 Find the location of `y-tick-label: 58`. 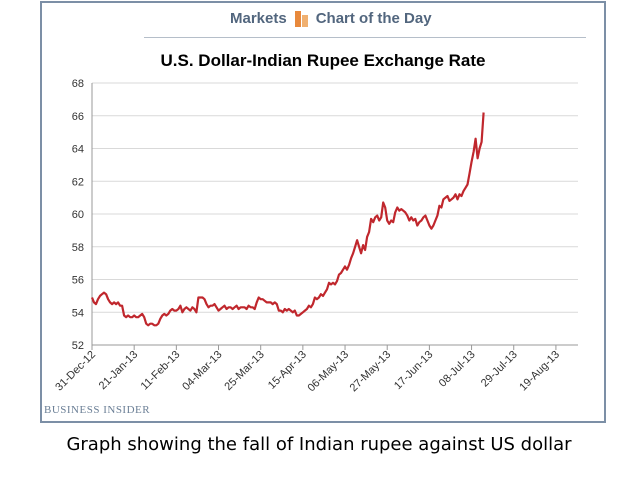

y-tick-label: 58 is located at coordinates (78, 248).